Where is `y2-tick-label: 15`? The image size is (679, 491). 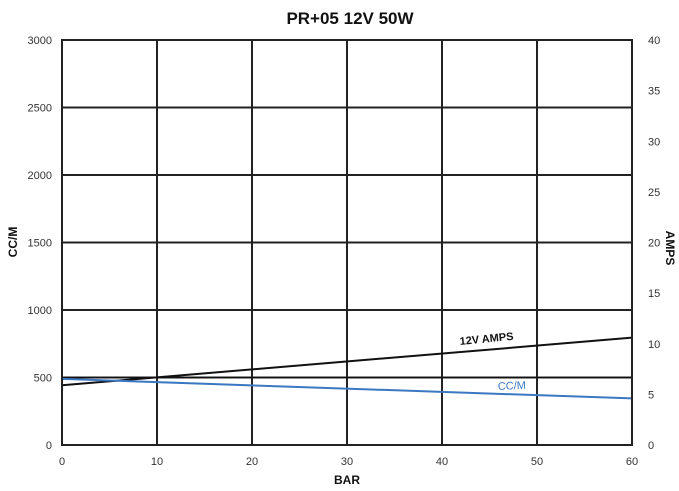 y2-tick-label: 15 is located at coordinates (654, 294).